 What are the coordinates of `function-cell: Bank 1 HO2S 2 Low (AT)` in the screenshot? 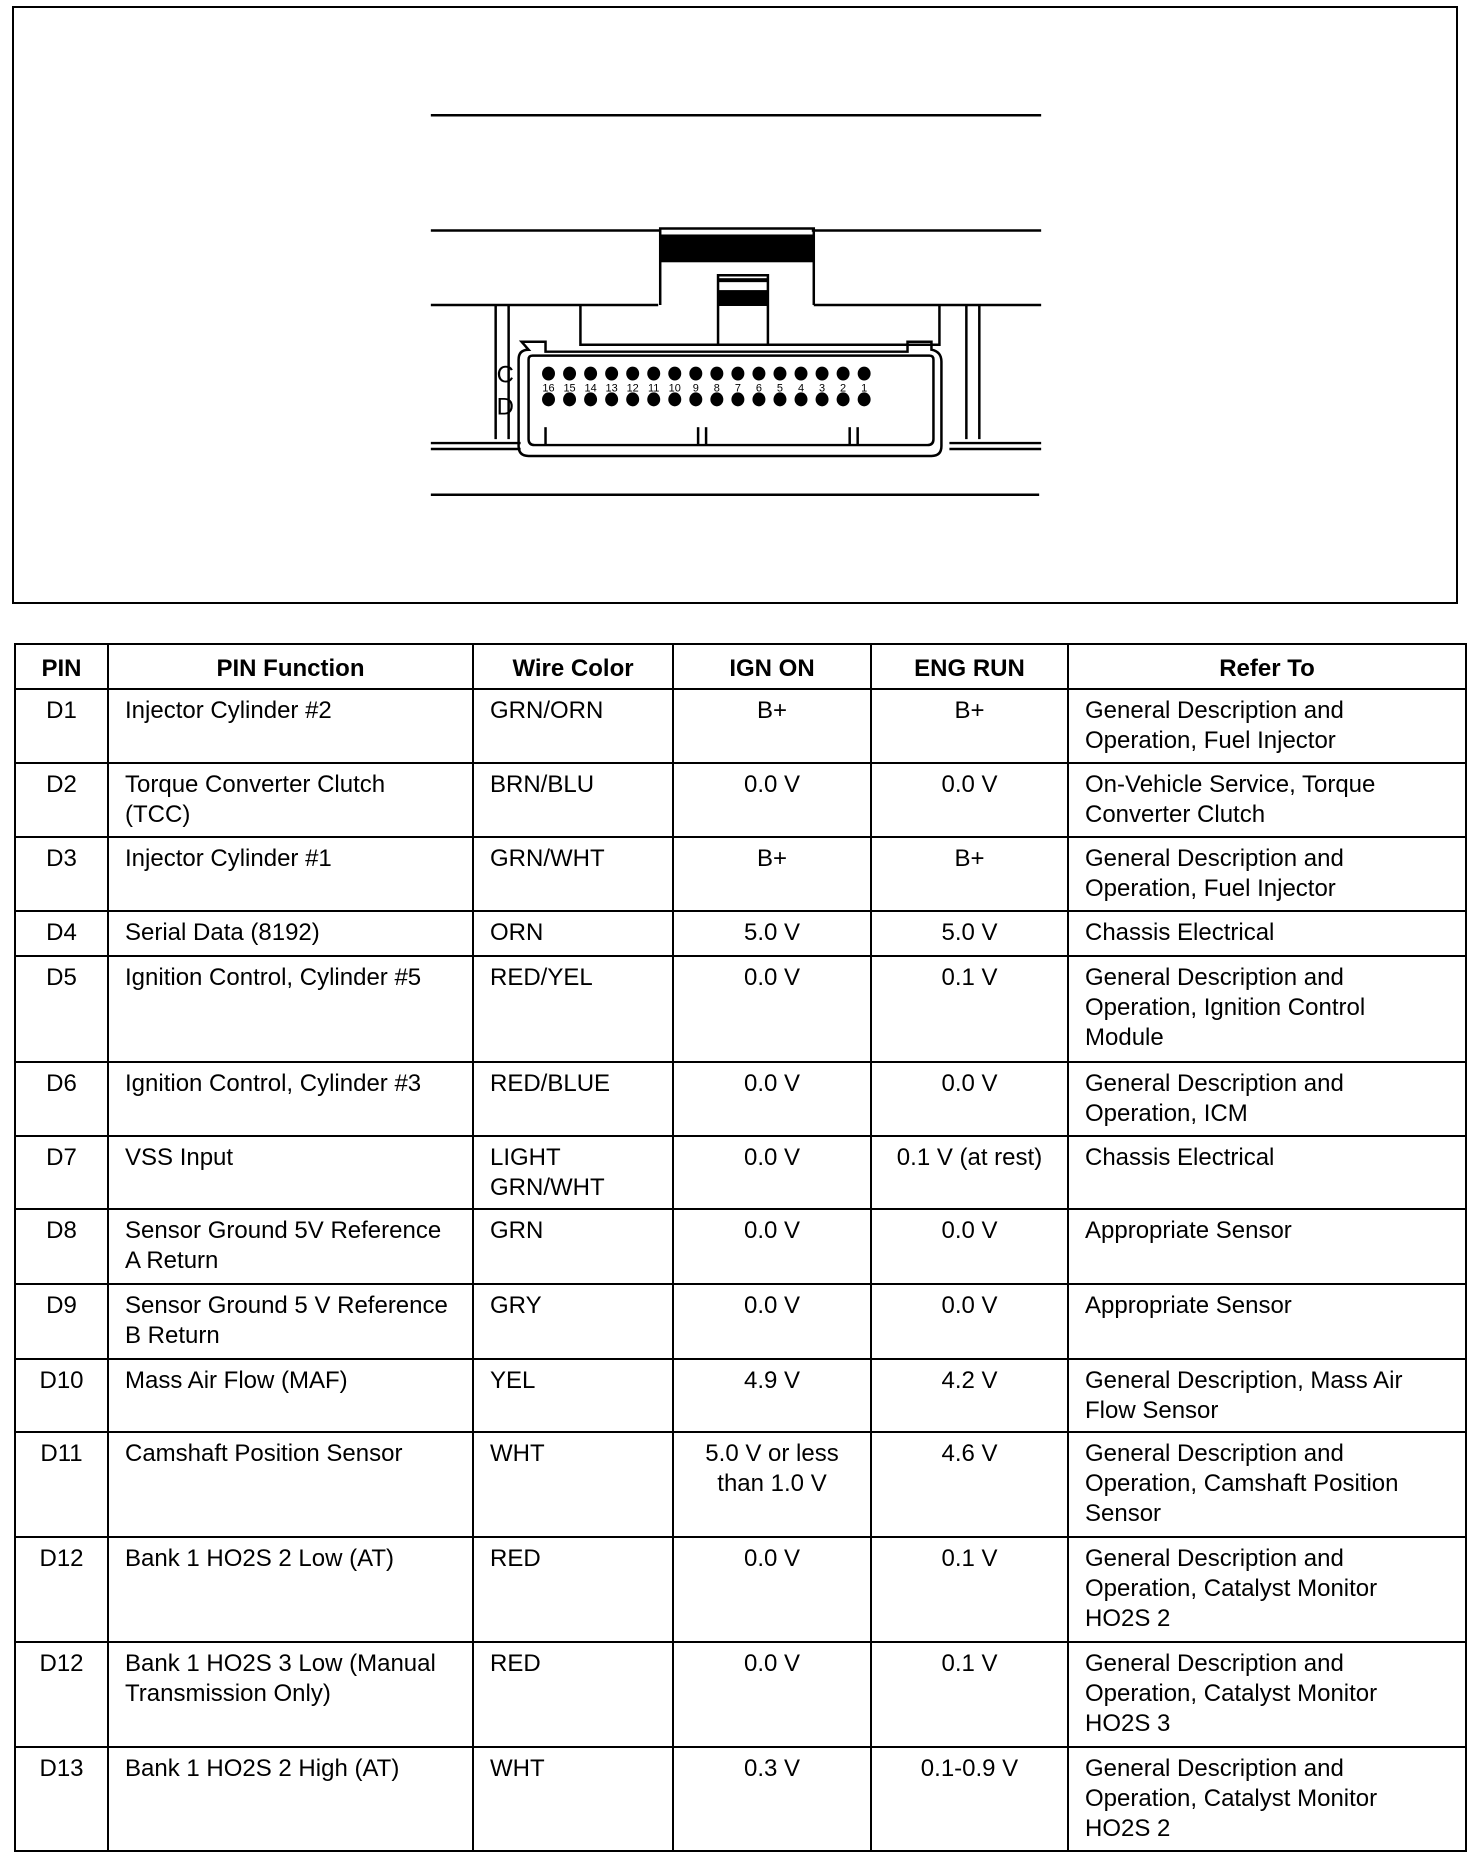 It's located at (290, 1589).